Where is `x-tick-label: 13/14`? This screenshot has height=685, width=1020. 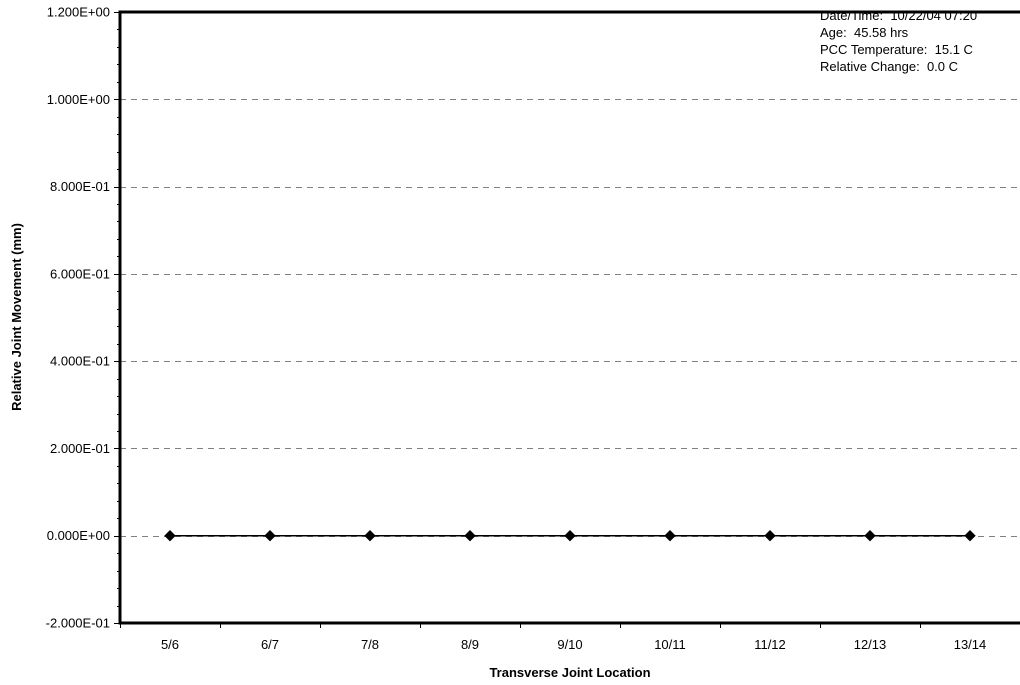
x-tick-label: 13/14 is located at coordinates (970, 644).